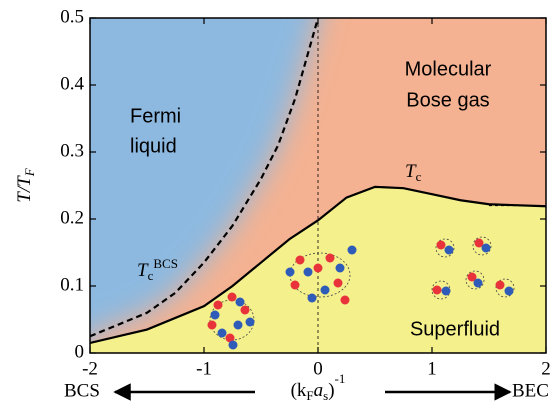 The height and width of the screenshot is (410, 558). What do you see at coordinates (90, 368) in the screenshot?
I see `x-tick-label: -2` at bounding box center [90, 368].